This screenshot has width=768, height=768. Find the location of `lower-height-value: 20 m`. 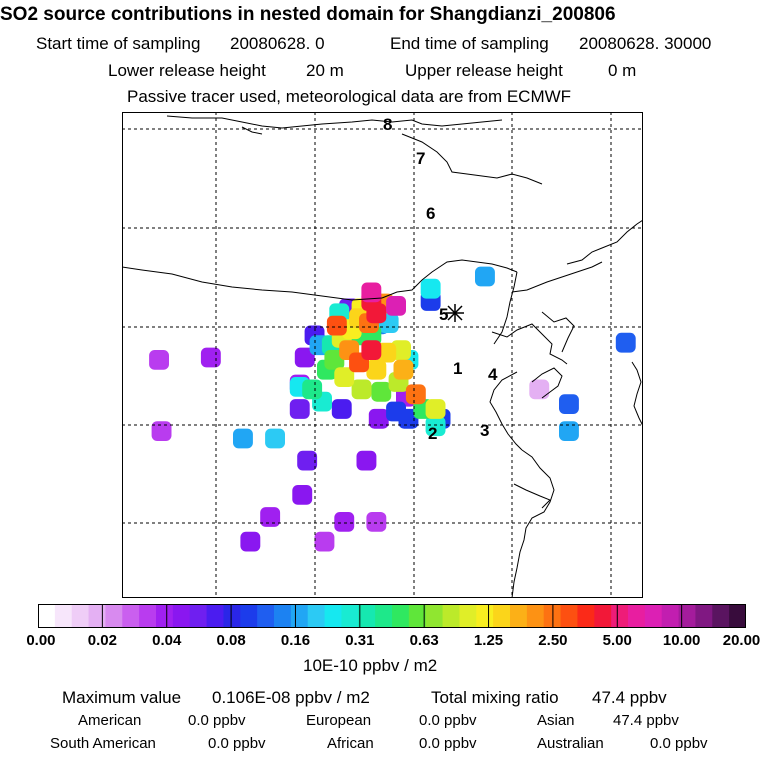

lower-height-value: 20 m is located at coordinates (325, 70).